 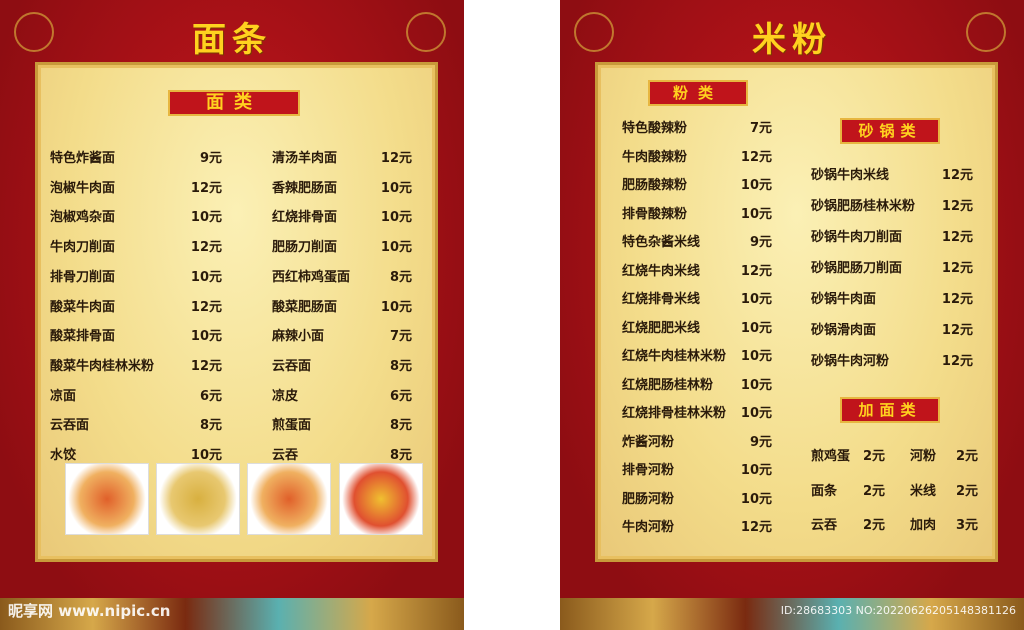 I want to click on item-name: 麻辣小面, so click(x=298, y=337).